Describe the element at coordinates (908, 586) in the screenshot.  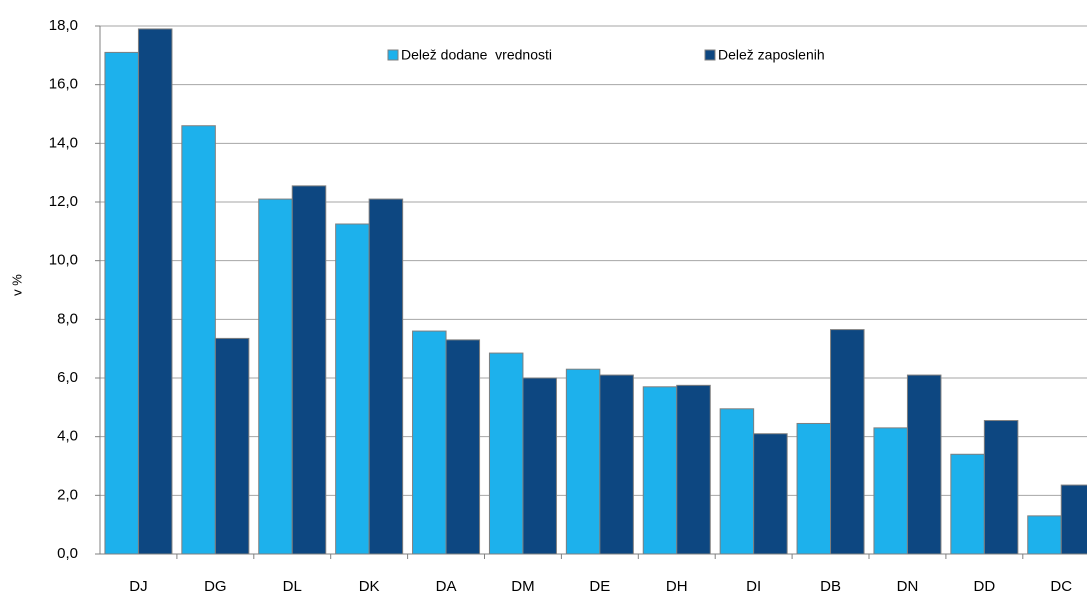
I see `x-tick-label: DN` at that location.